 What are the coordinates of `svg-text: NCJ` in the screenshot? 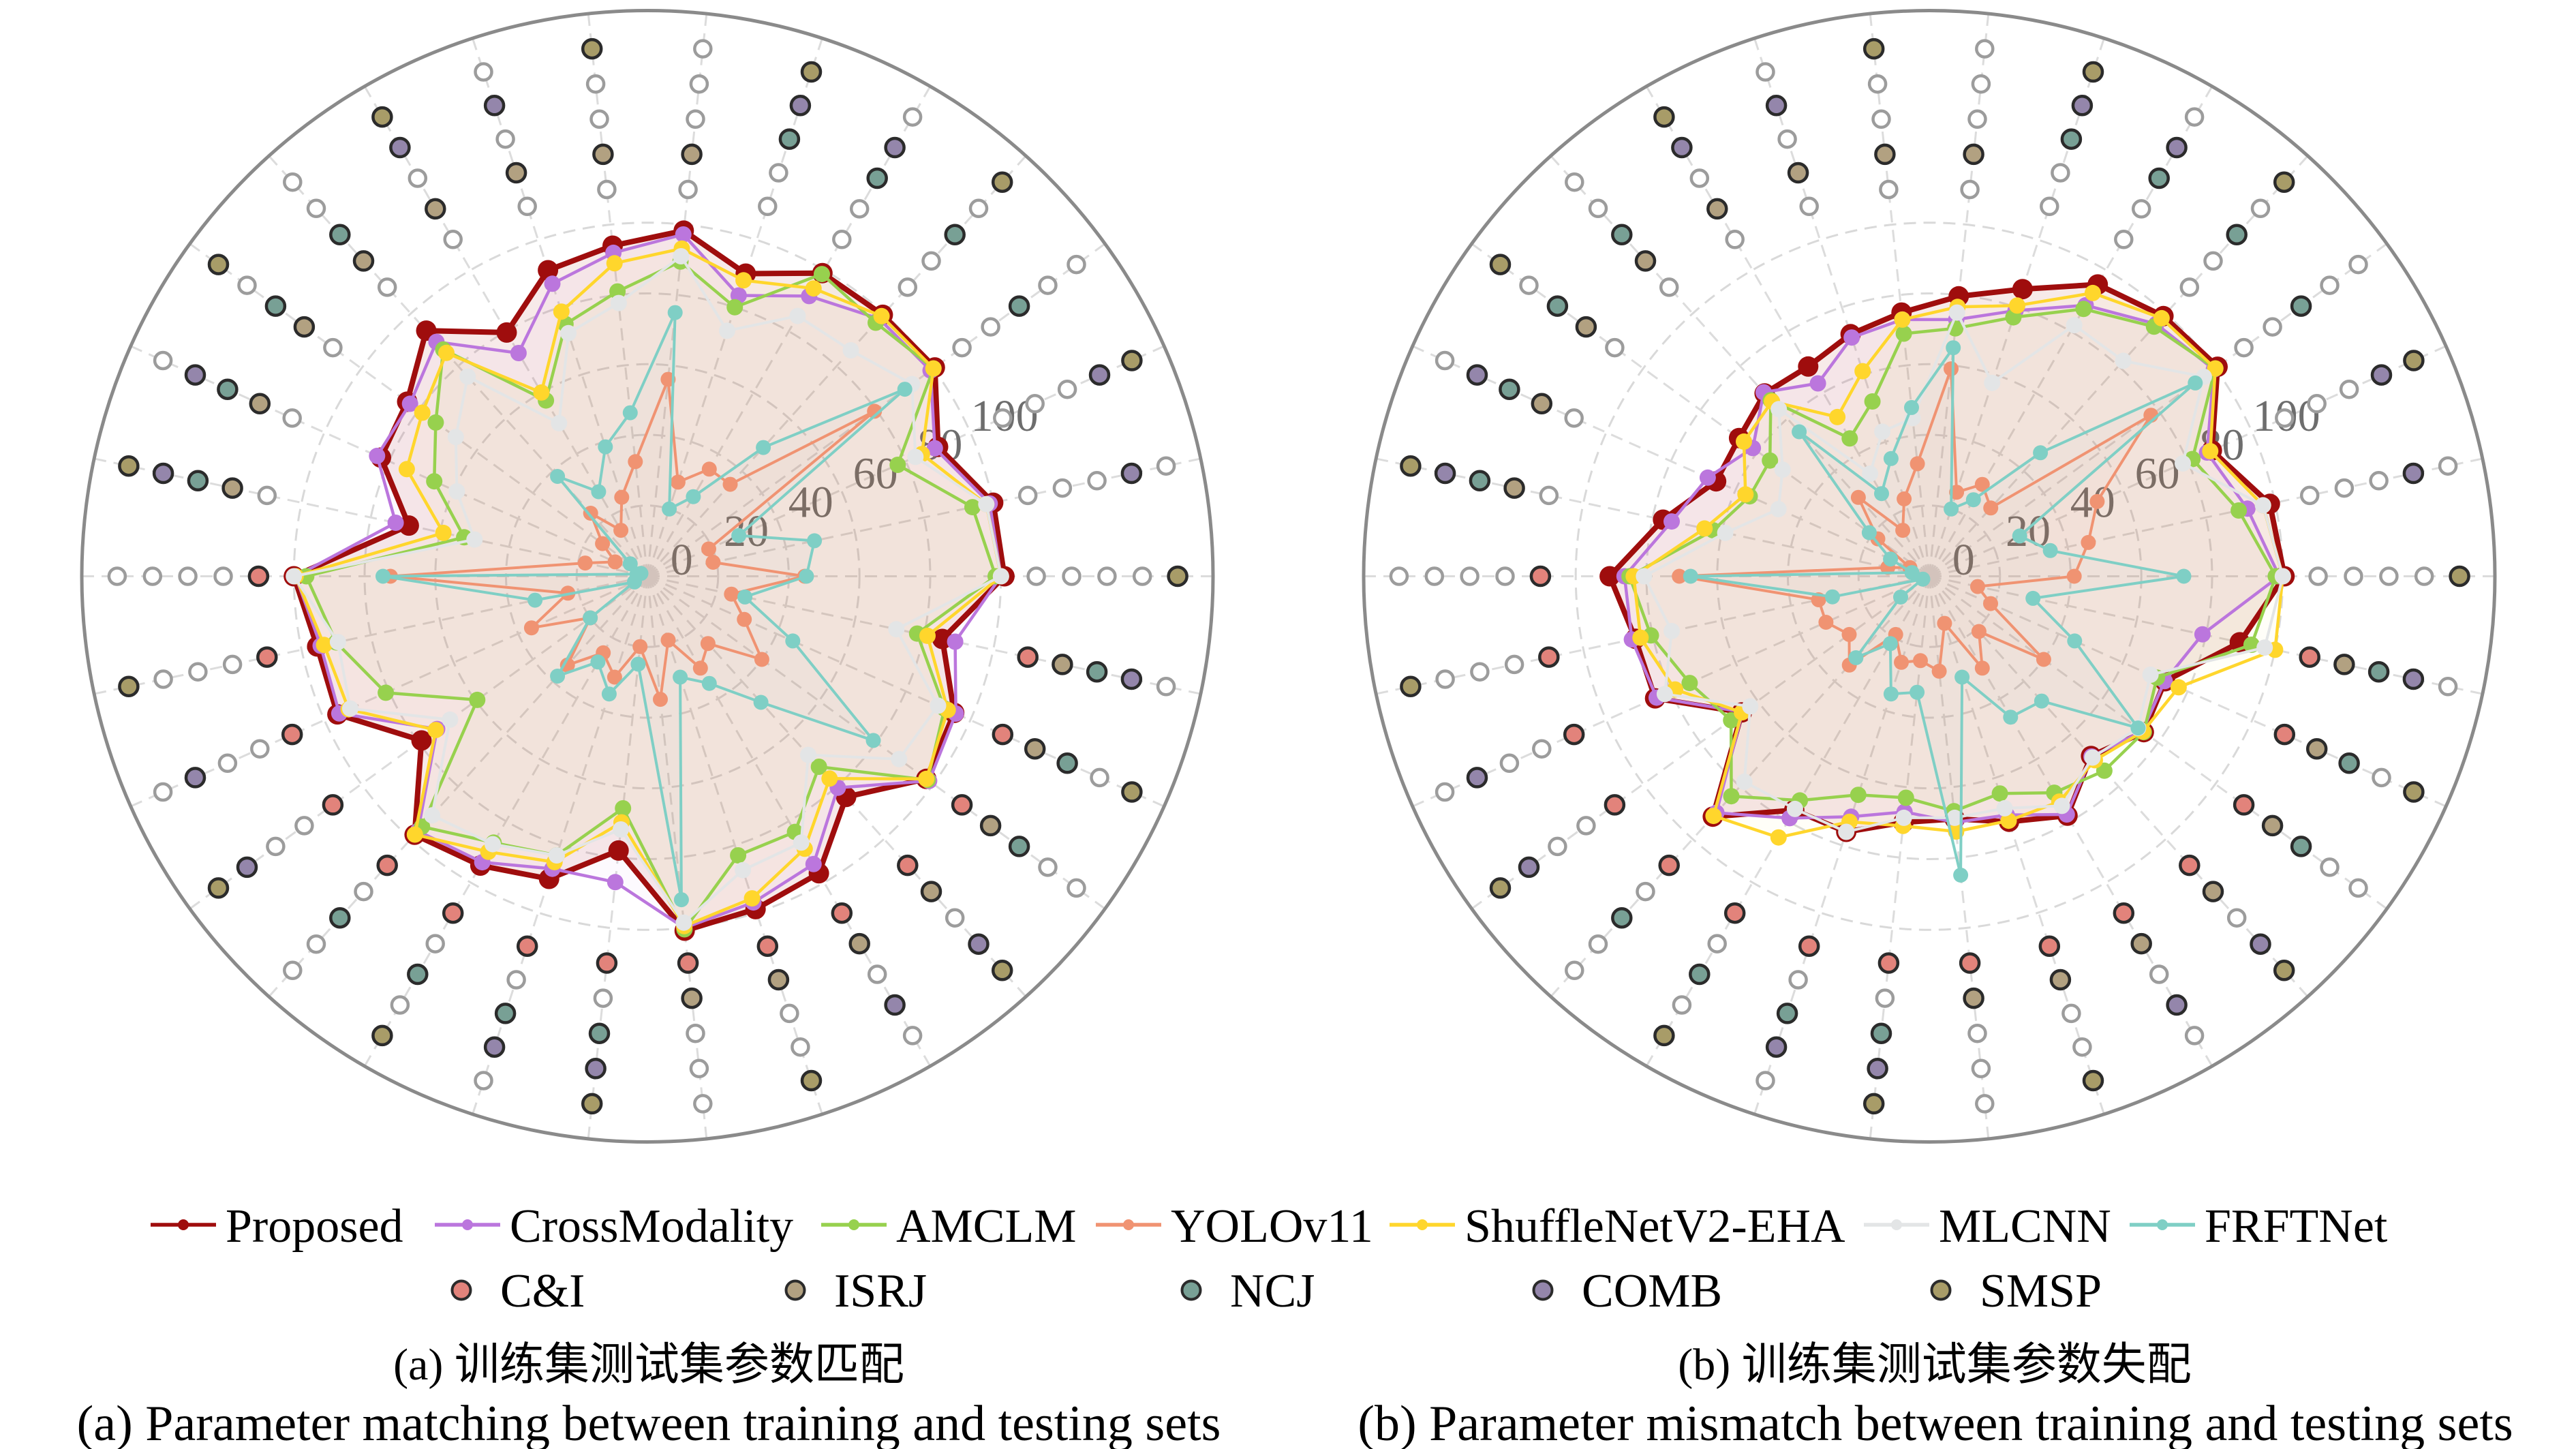 It's located at (1272, 1291).